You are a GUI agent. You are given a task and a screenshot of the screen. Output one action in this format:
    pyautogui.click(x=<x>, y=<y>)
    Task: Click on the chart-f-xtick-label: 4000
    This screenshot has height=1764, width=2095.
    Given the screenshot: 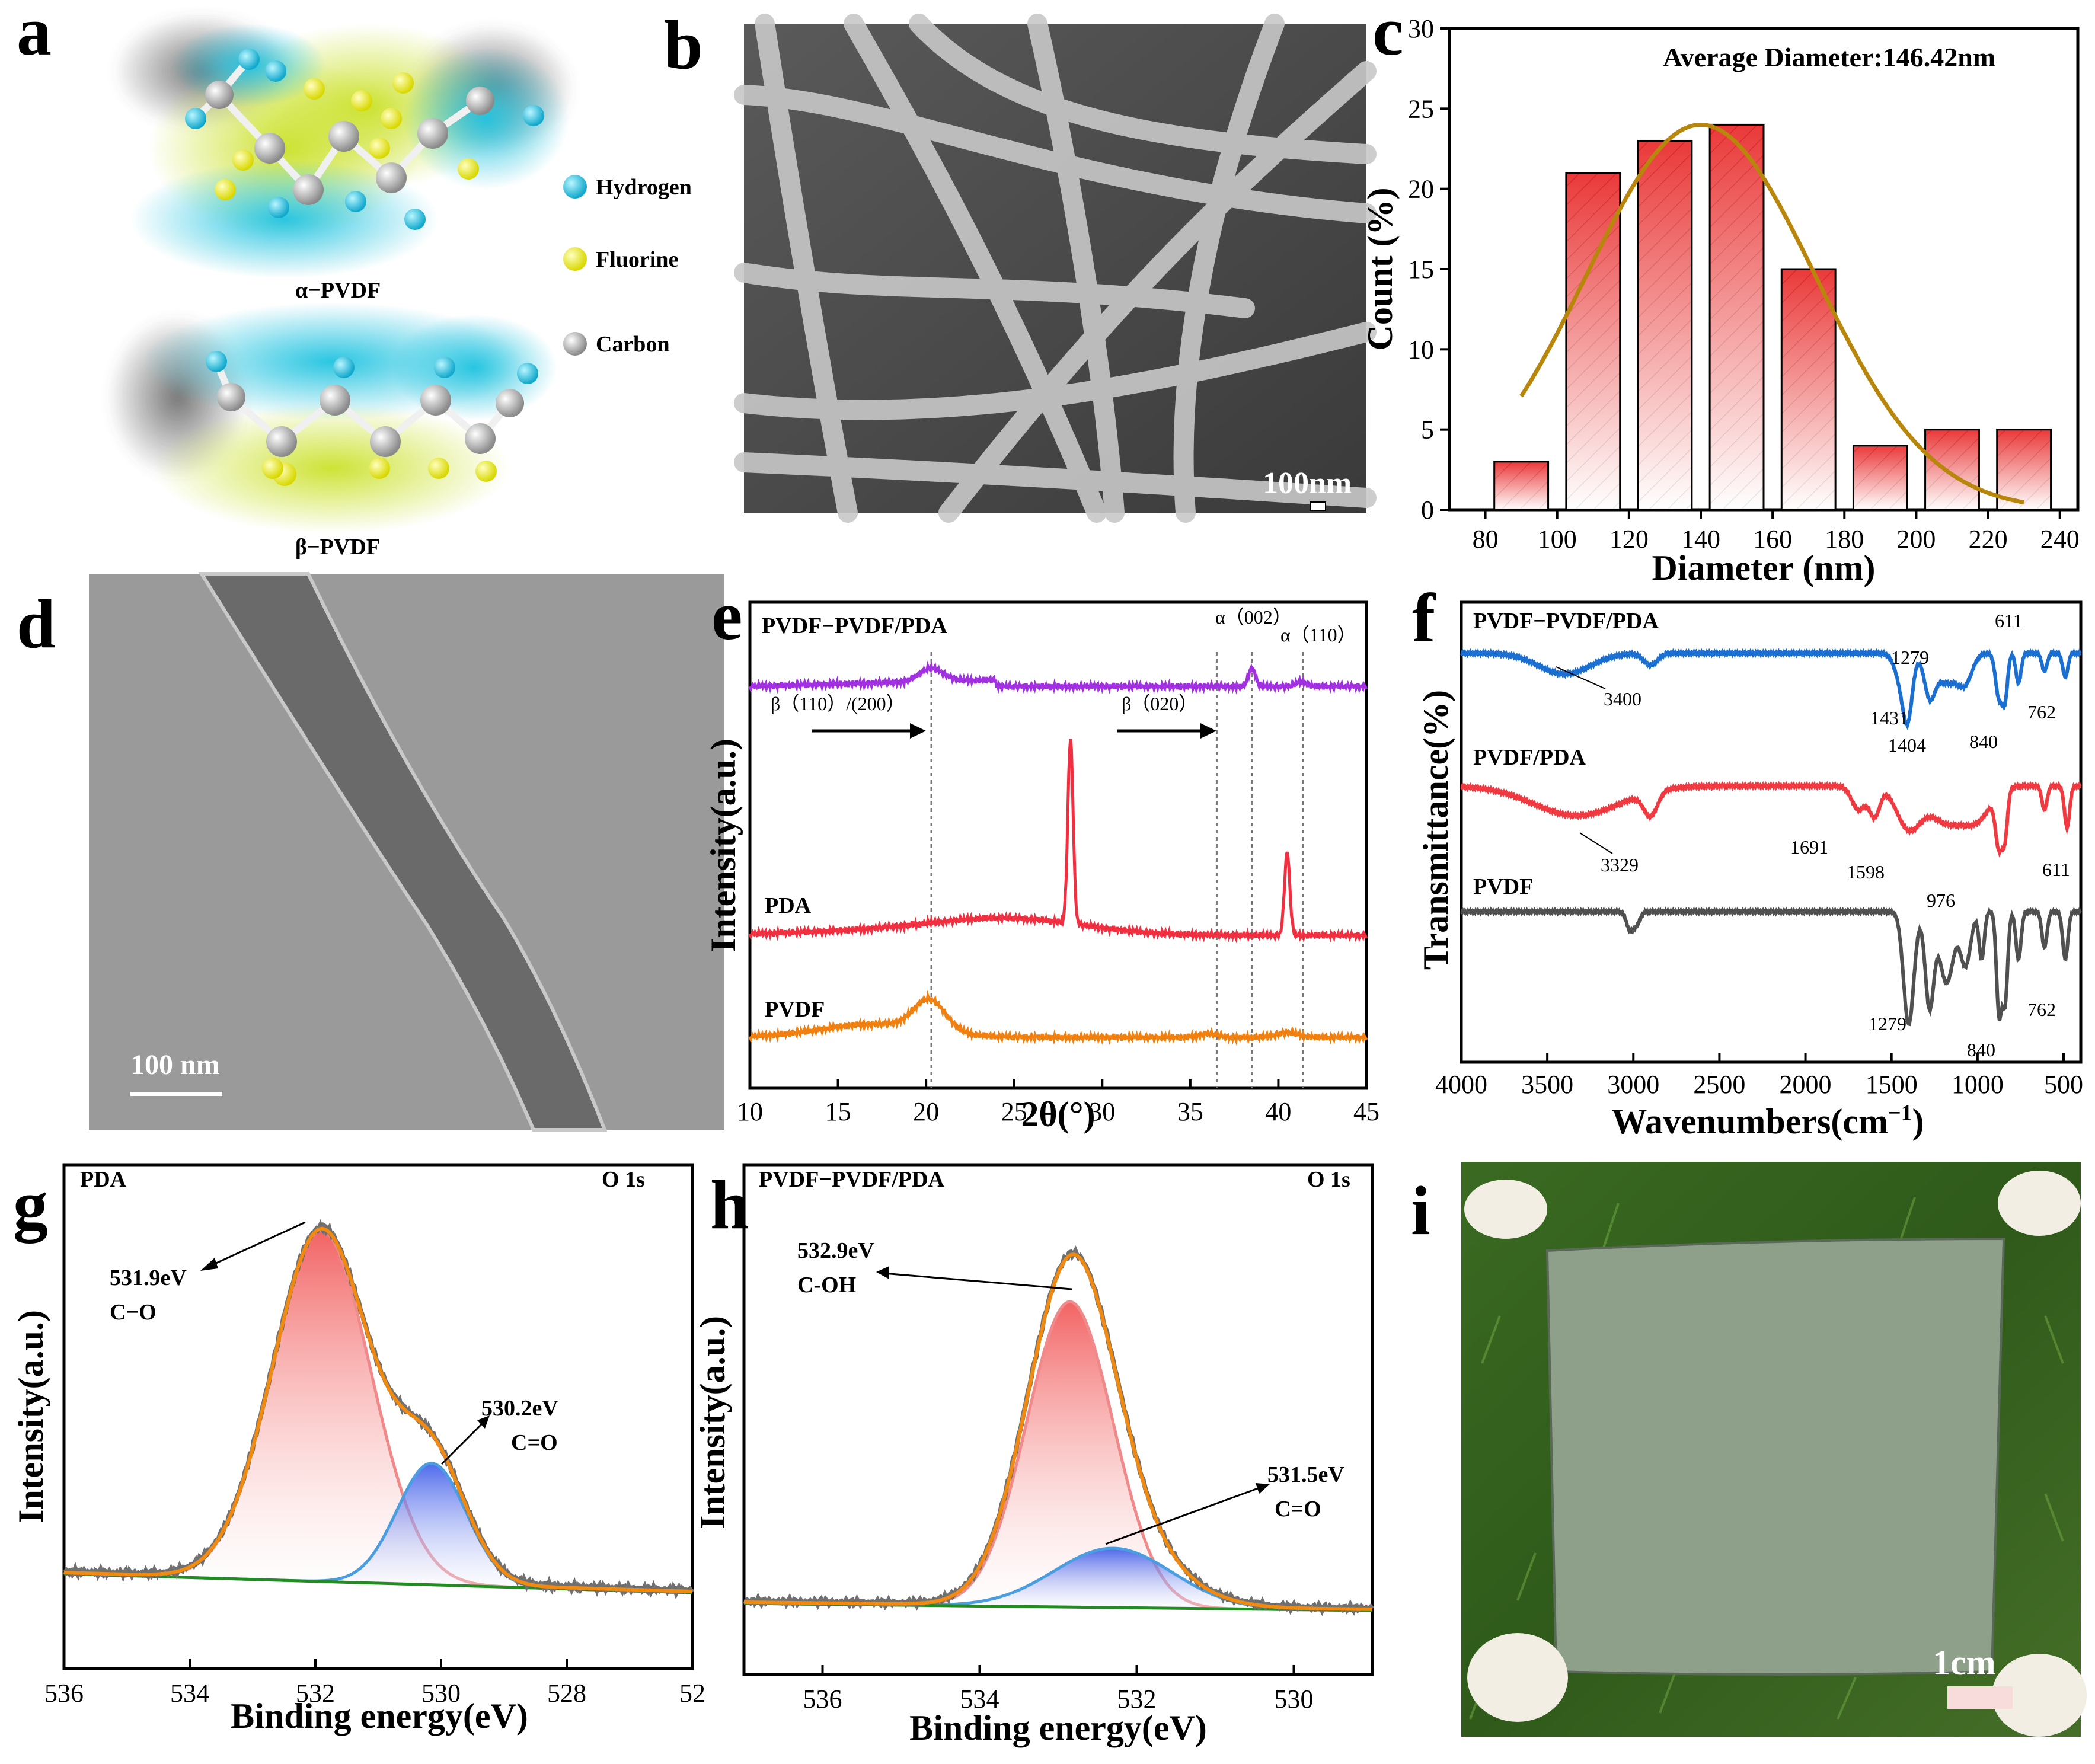 What is the action you would take?
    pyautogui.click(x=1461, y=1084)
    